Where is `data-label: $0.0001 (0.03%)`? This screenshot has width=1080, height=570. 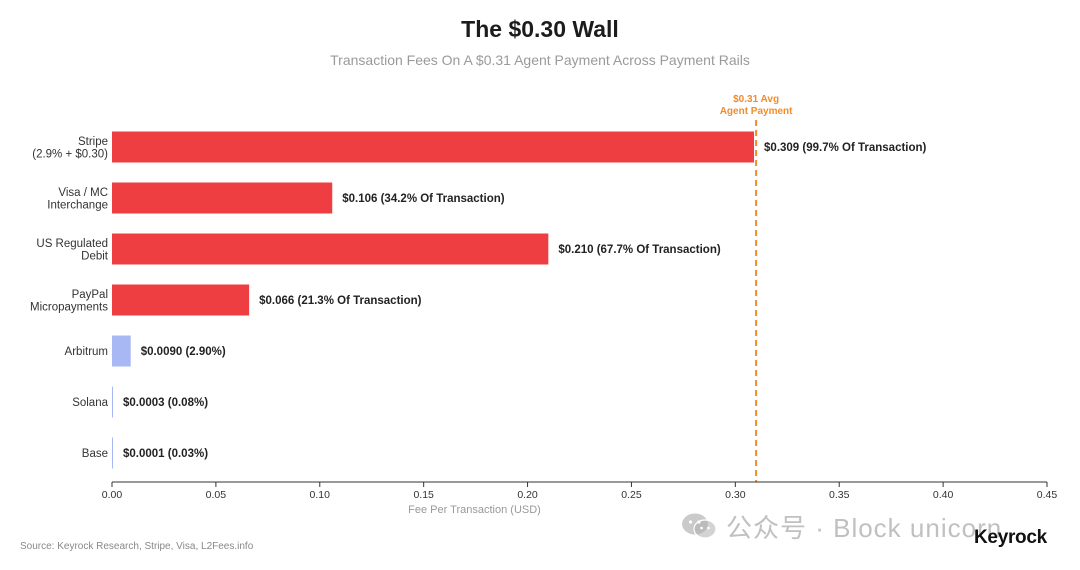
data-label: $0.0001 (0.03%) is located at coordinates (165, 454).